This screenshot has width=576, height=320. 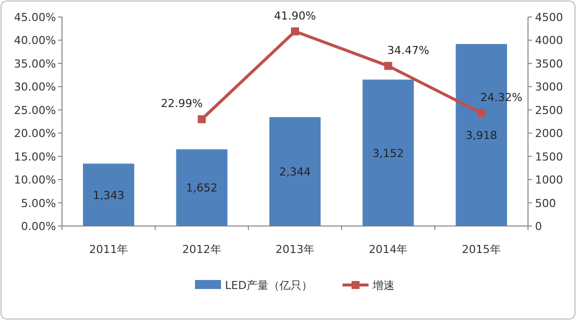 What do you see at coordinates (269, 285) in the screenshot?
I see `legend-label: LED产量（亿只）` at bounding box center [269, 285].